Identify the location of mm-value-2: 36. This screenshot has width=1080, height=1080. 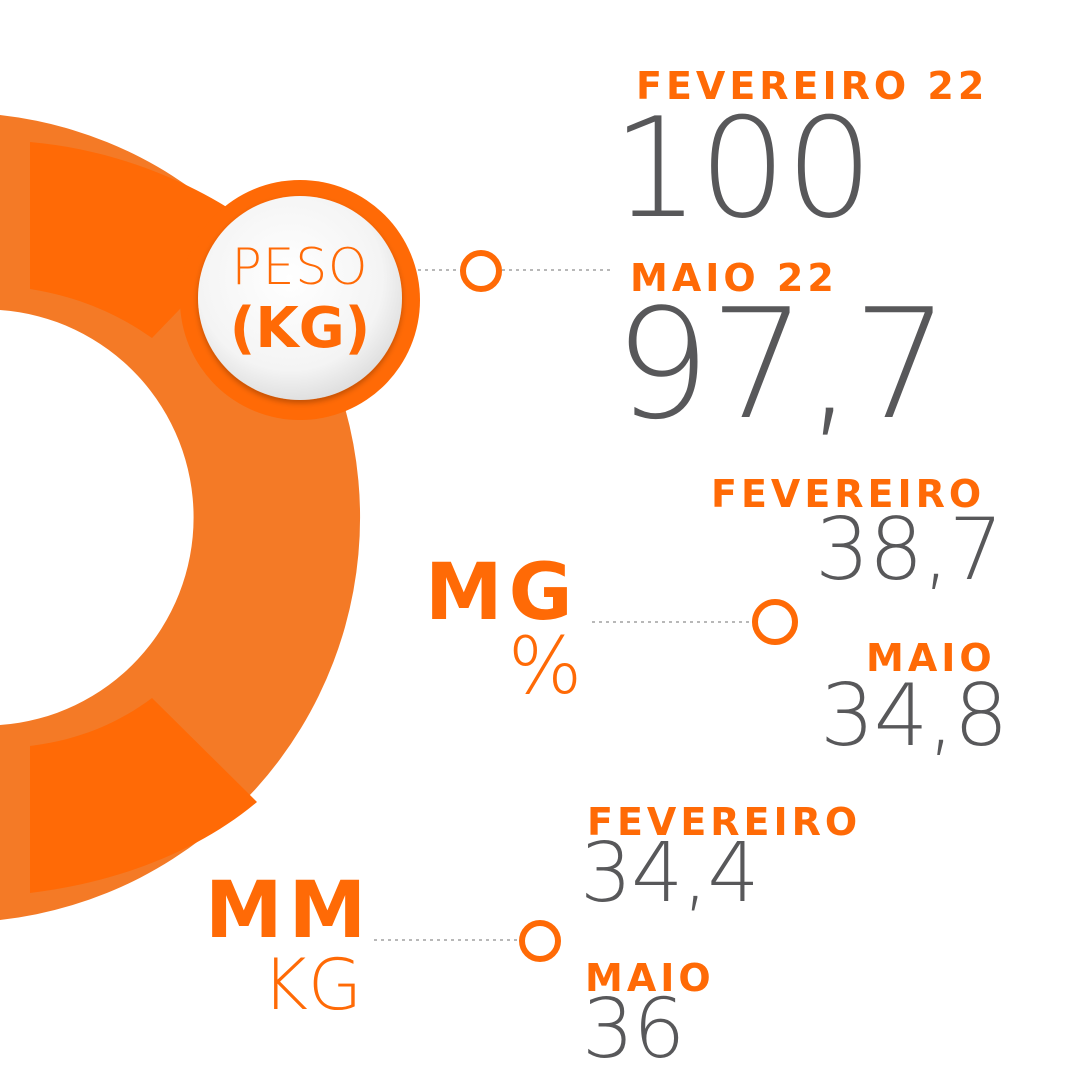
(633, 1029).